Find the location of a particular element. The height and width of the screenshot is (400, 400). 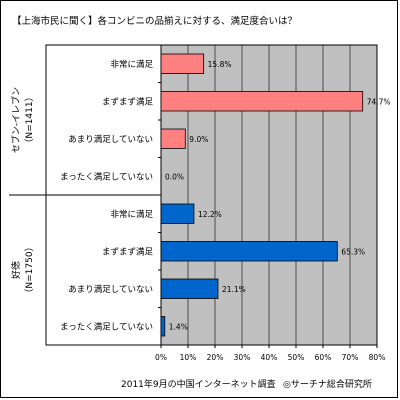

data-label: 65.3% is located at coordinates (353, 251).